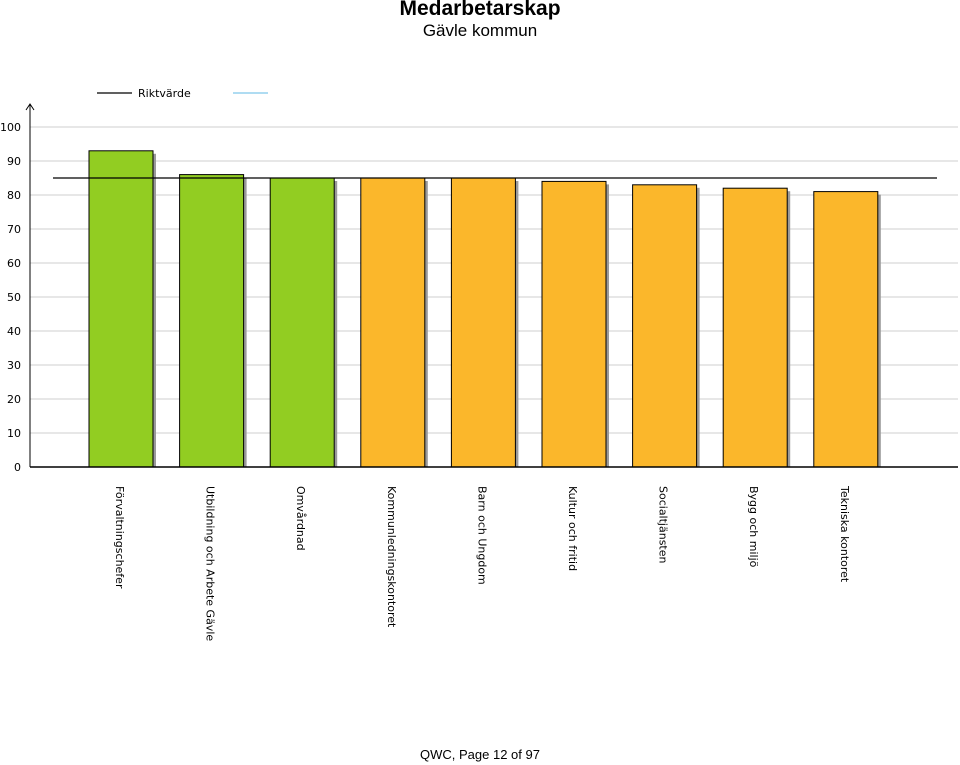  Describe the element at coordinates (14, 365) in the screenshot. I see `y-tick-label: 30` at that location.